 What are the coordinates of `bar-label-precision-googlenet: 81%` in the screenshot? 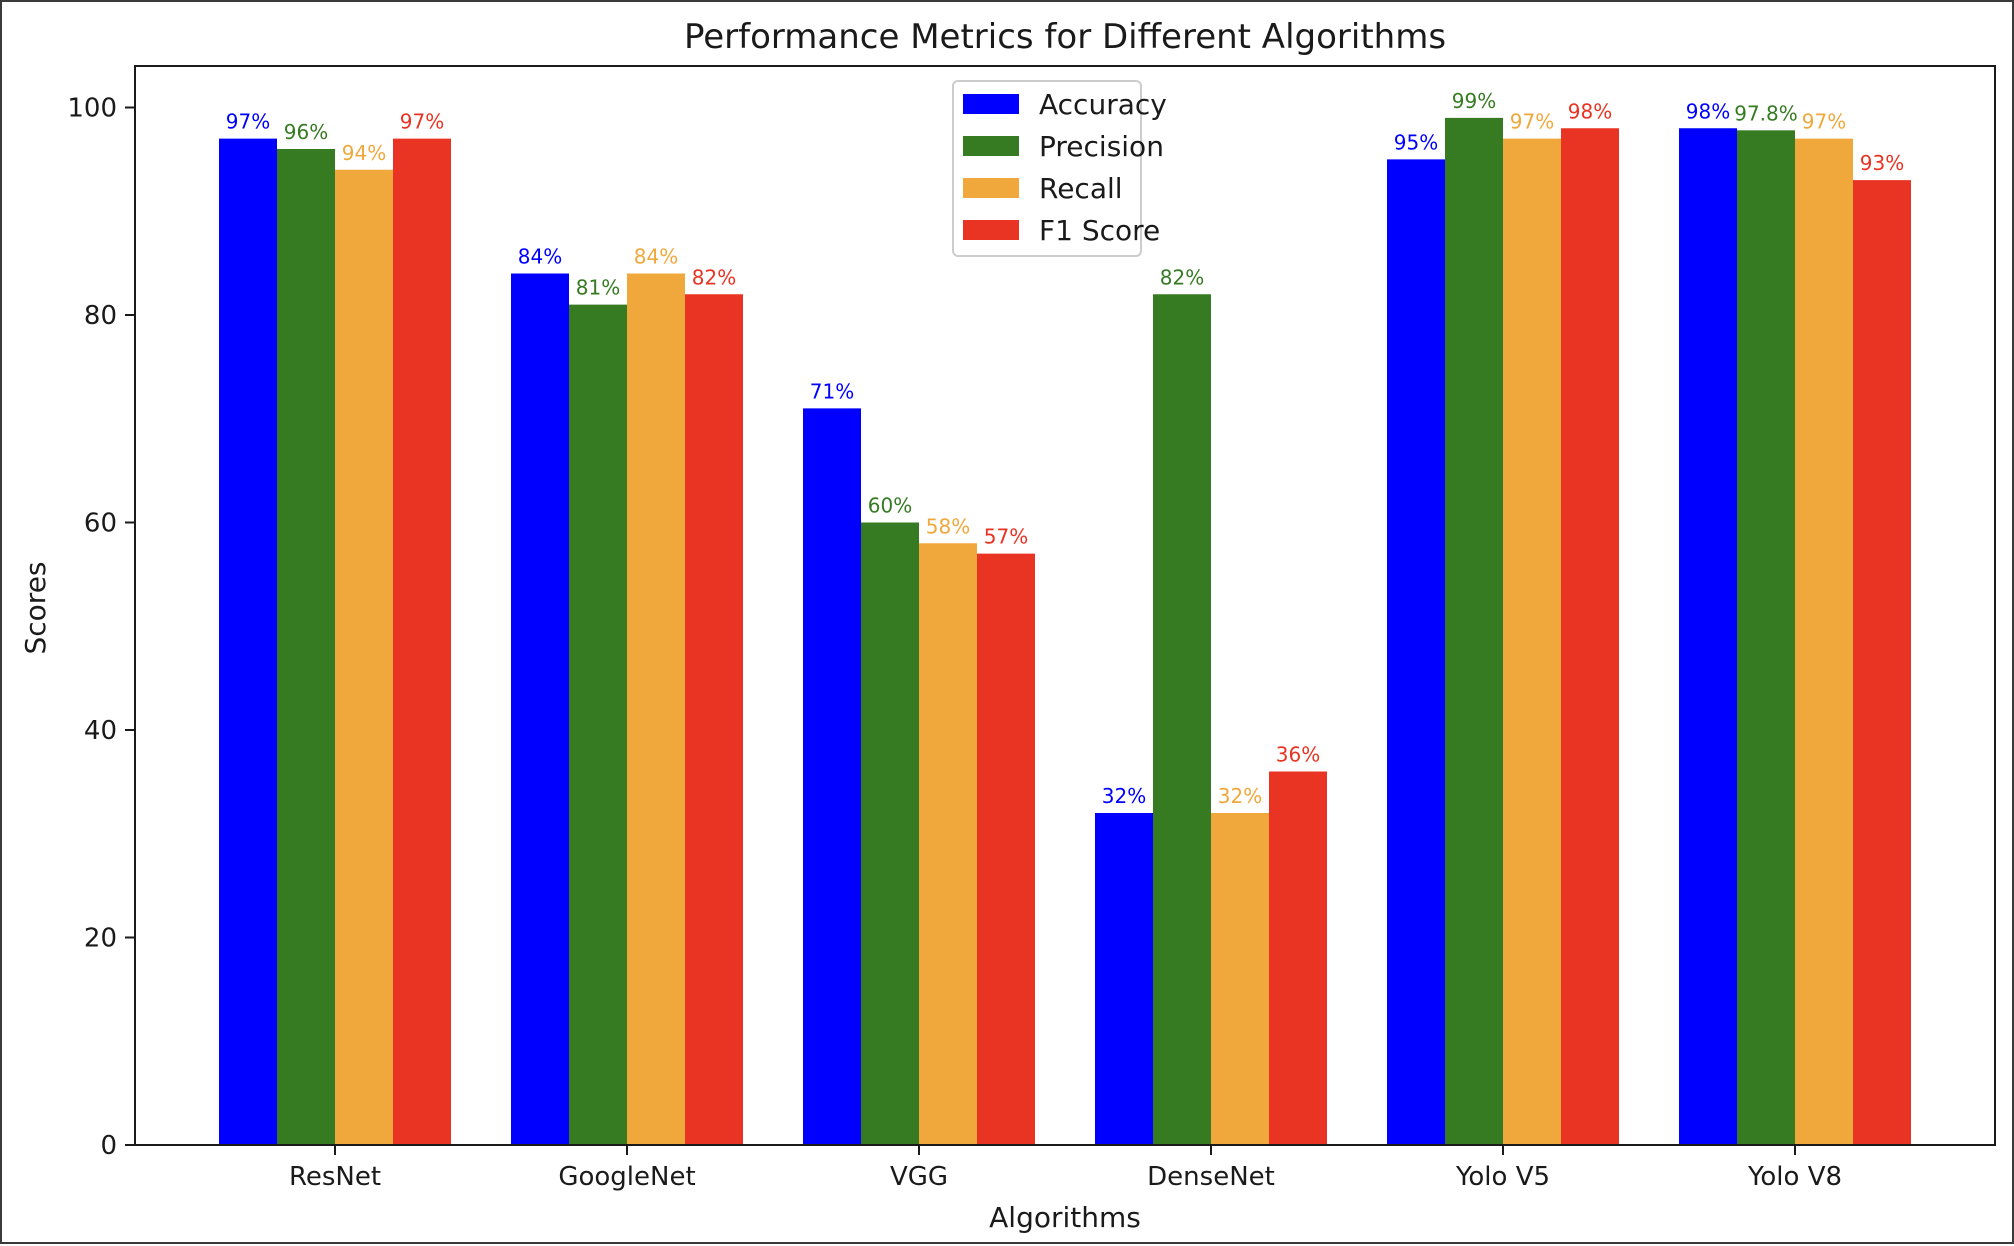 It's located at (598, 288).